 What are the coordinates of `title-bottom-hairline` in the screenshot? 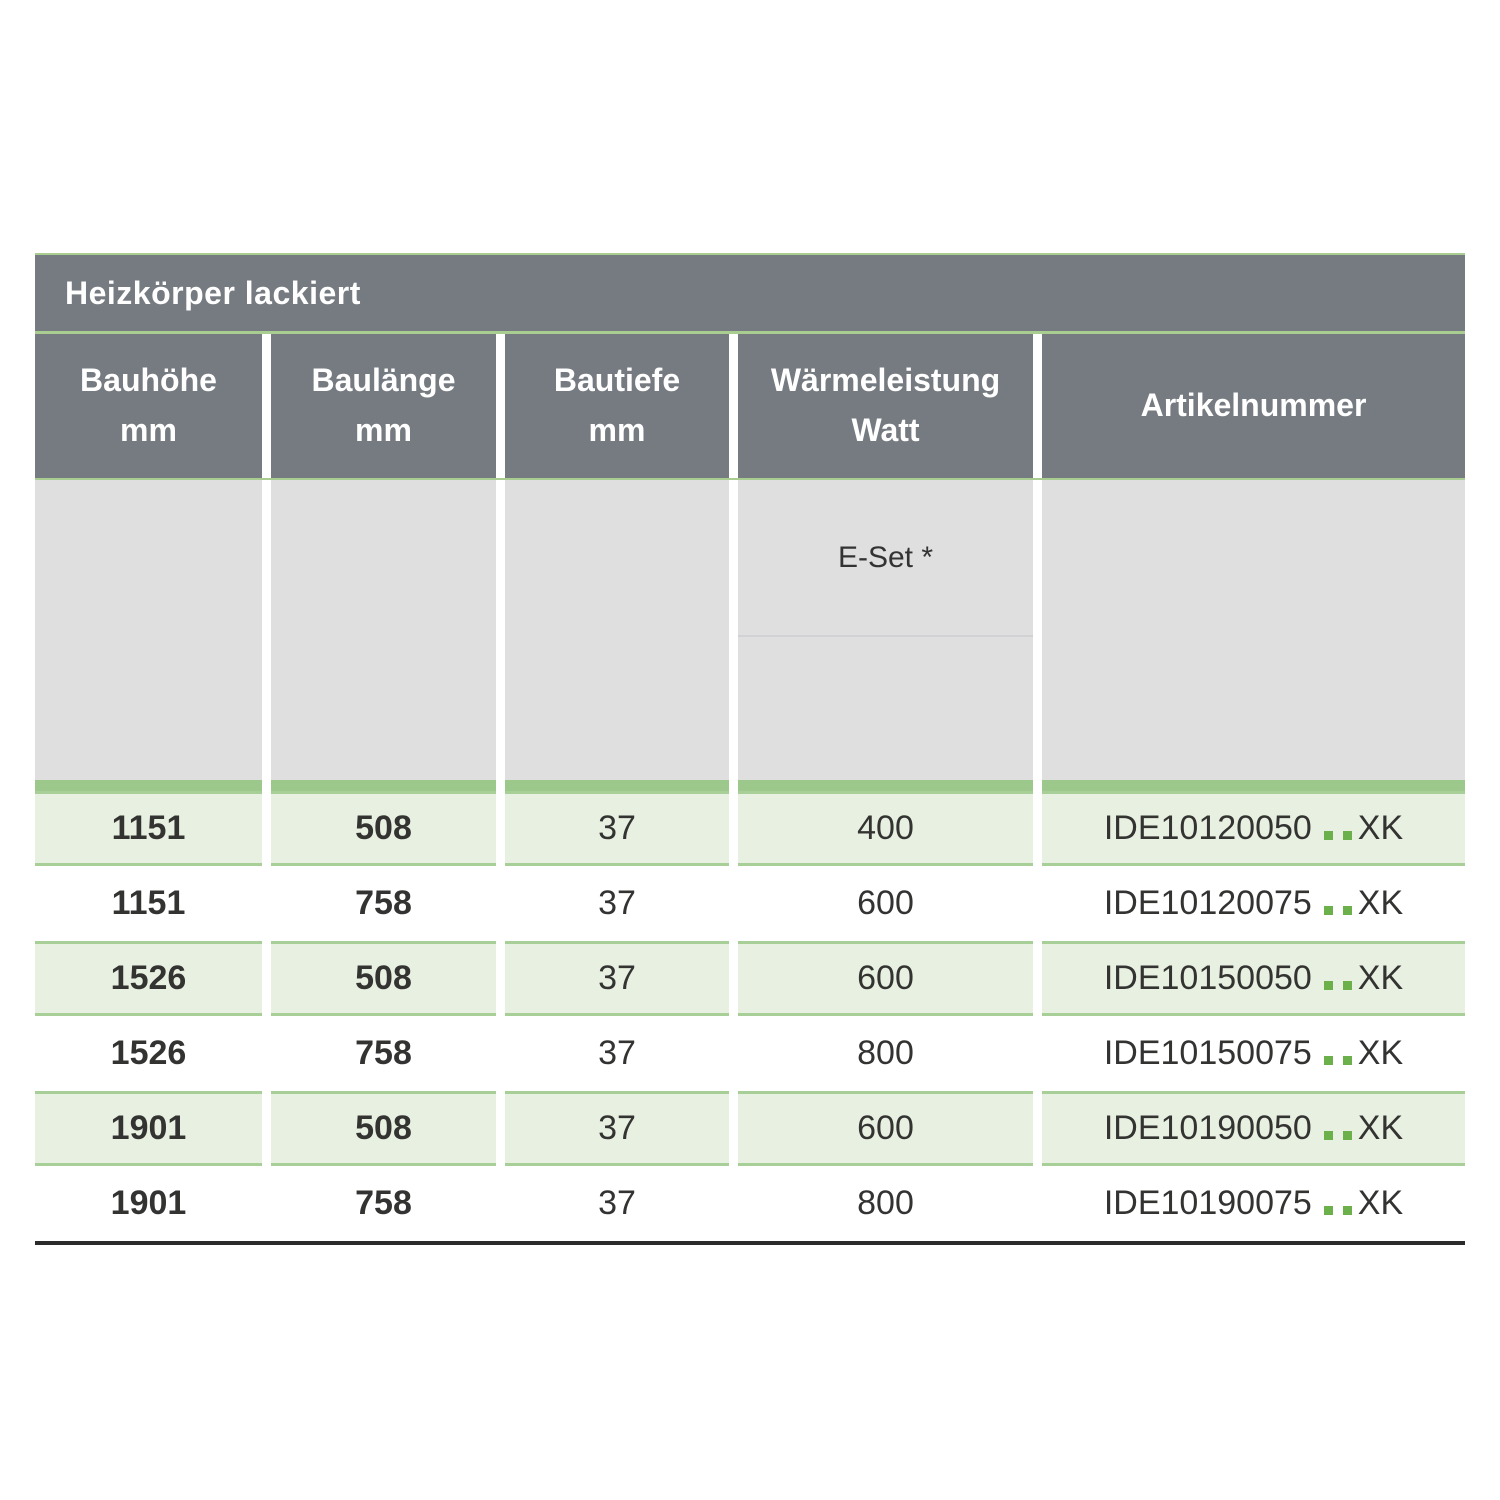 It's located at (750, 332).